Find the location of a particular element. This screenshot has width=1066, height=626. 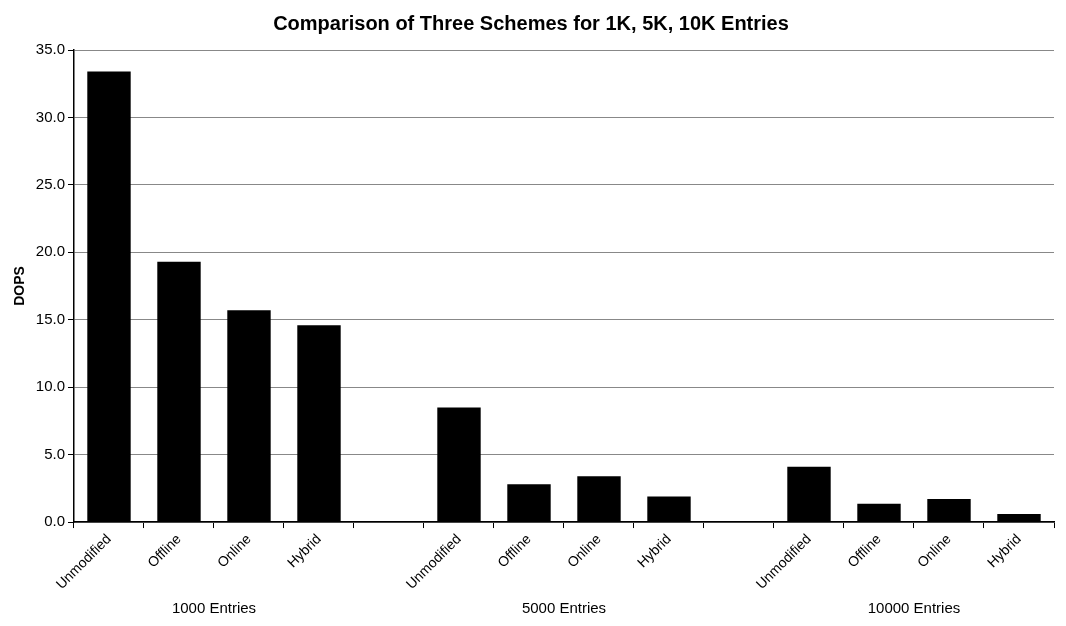

text: 10000 Entries is located at coordinates (914, 607).